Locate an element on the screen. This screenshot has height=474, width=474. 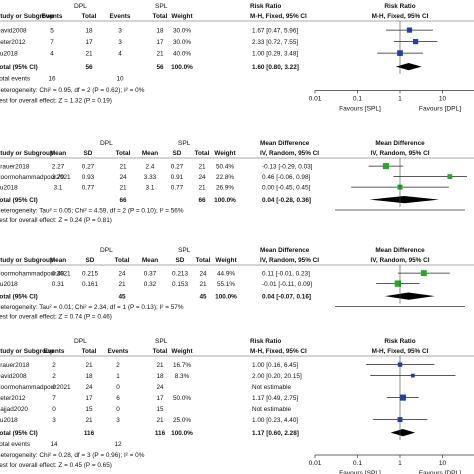
panel1-tick-label: 10 is located at coordinates (443, 99).